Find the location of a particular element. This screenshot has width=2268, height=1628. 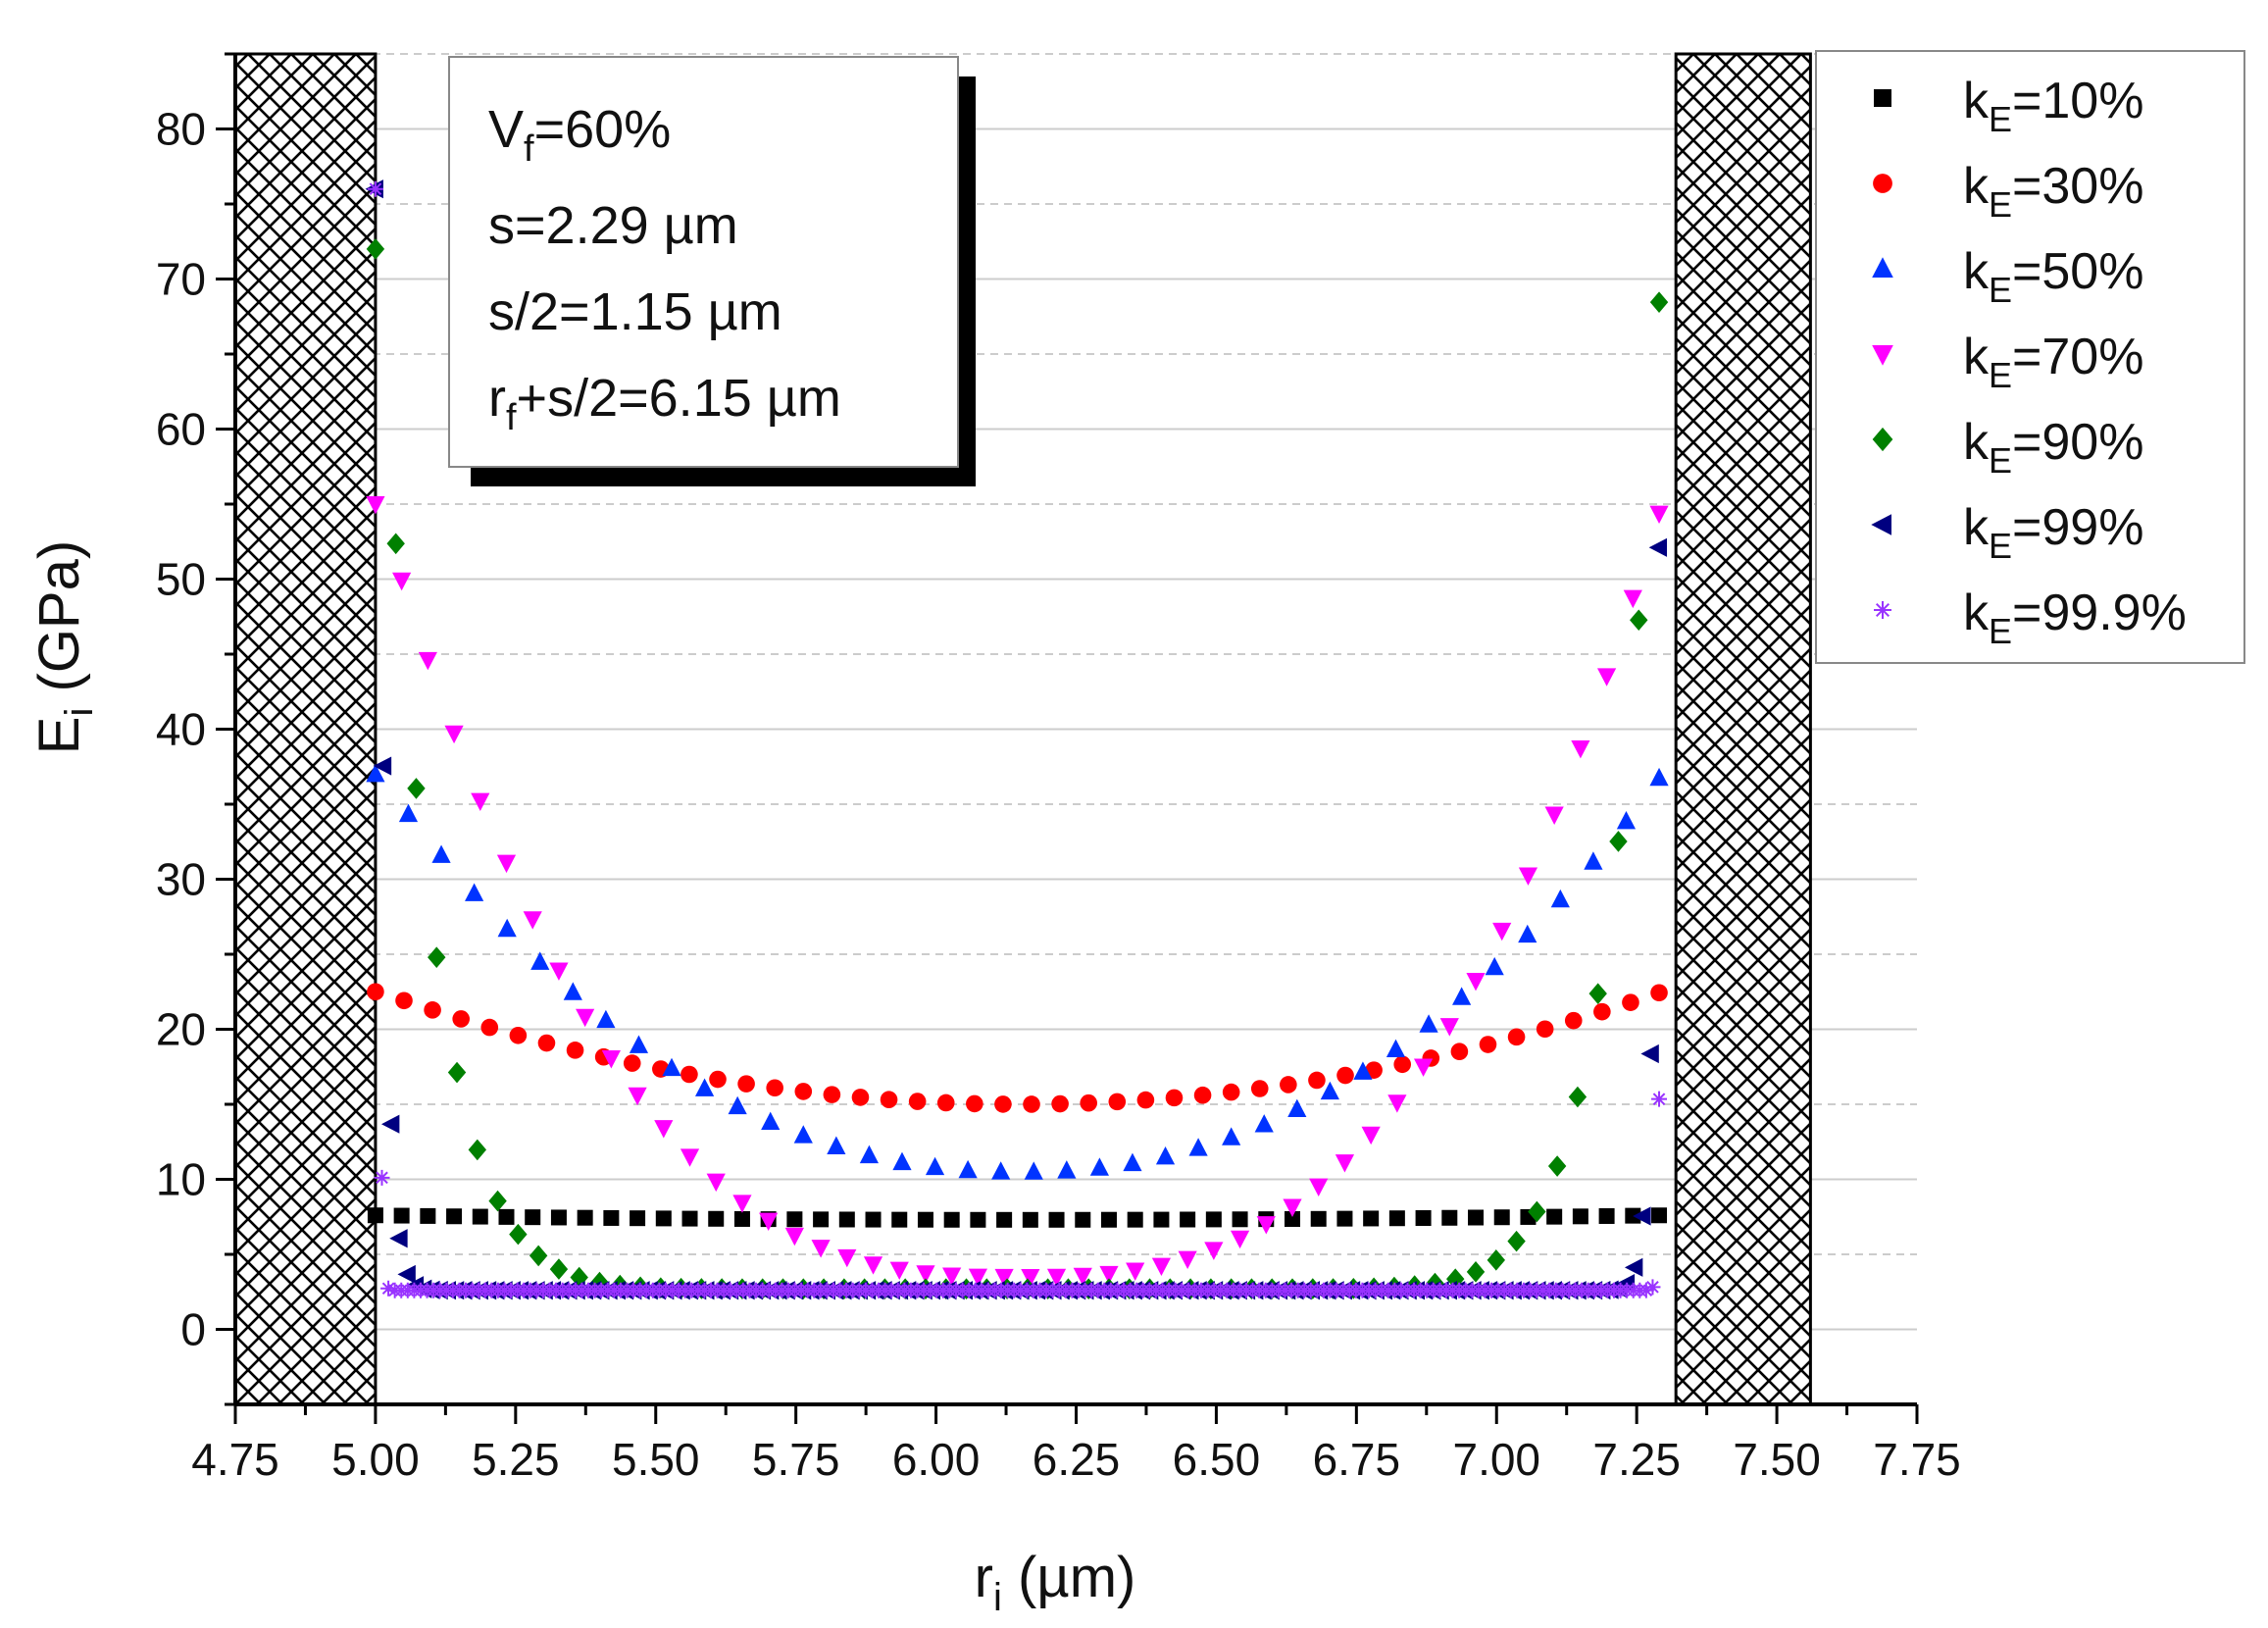

y-tick-label: 80 is located at coordinates (181, 129).